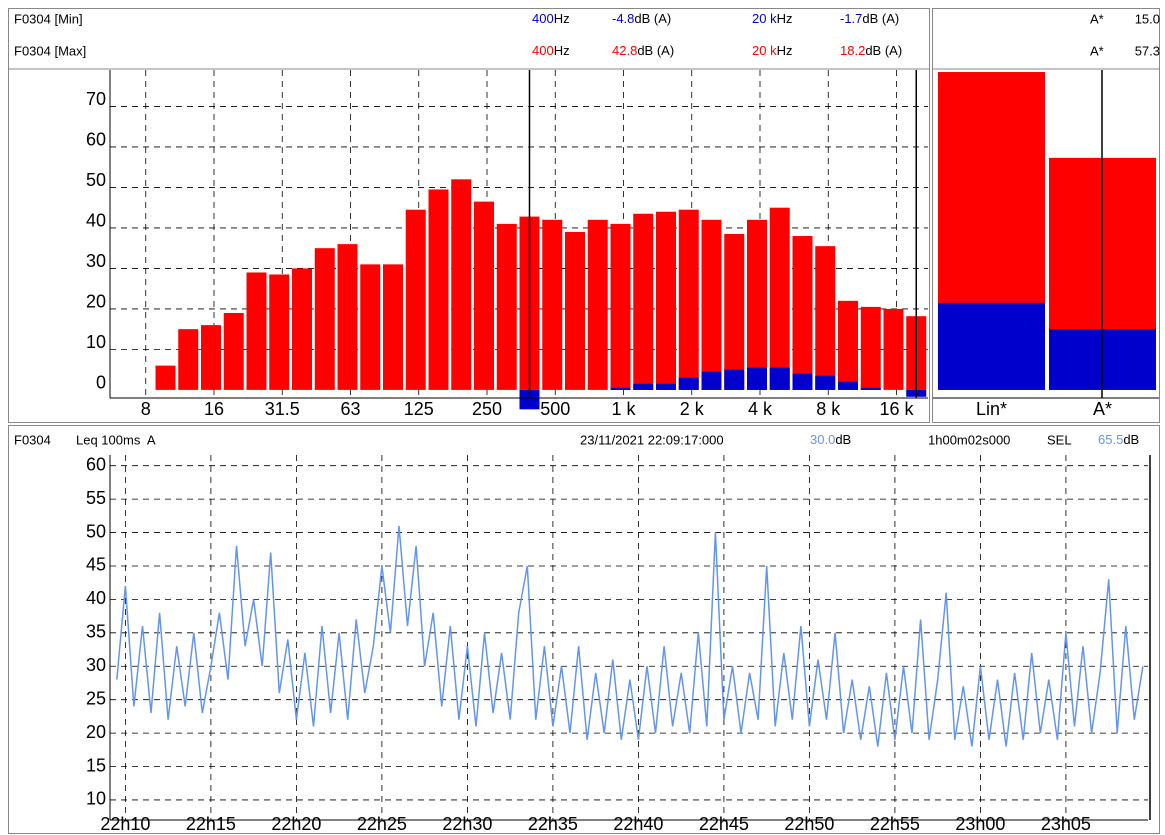 This screenshot has width=1165, height=835. Describe the element at coordinates (96, 498) in the screenshot. I see `y-tick-label: 55` at that location.